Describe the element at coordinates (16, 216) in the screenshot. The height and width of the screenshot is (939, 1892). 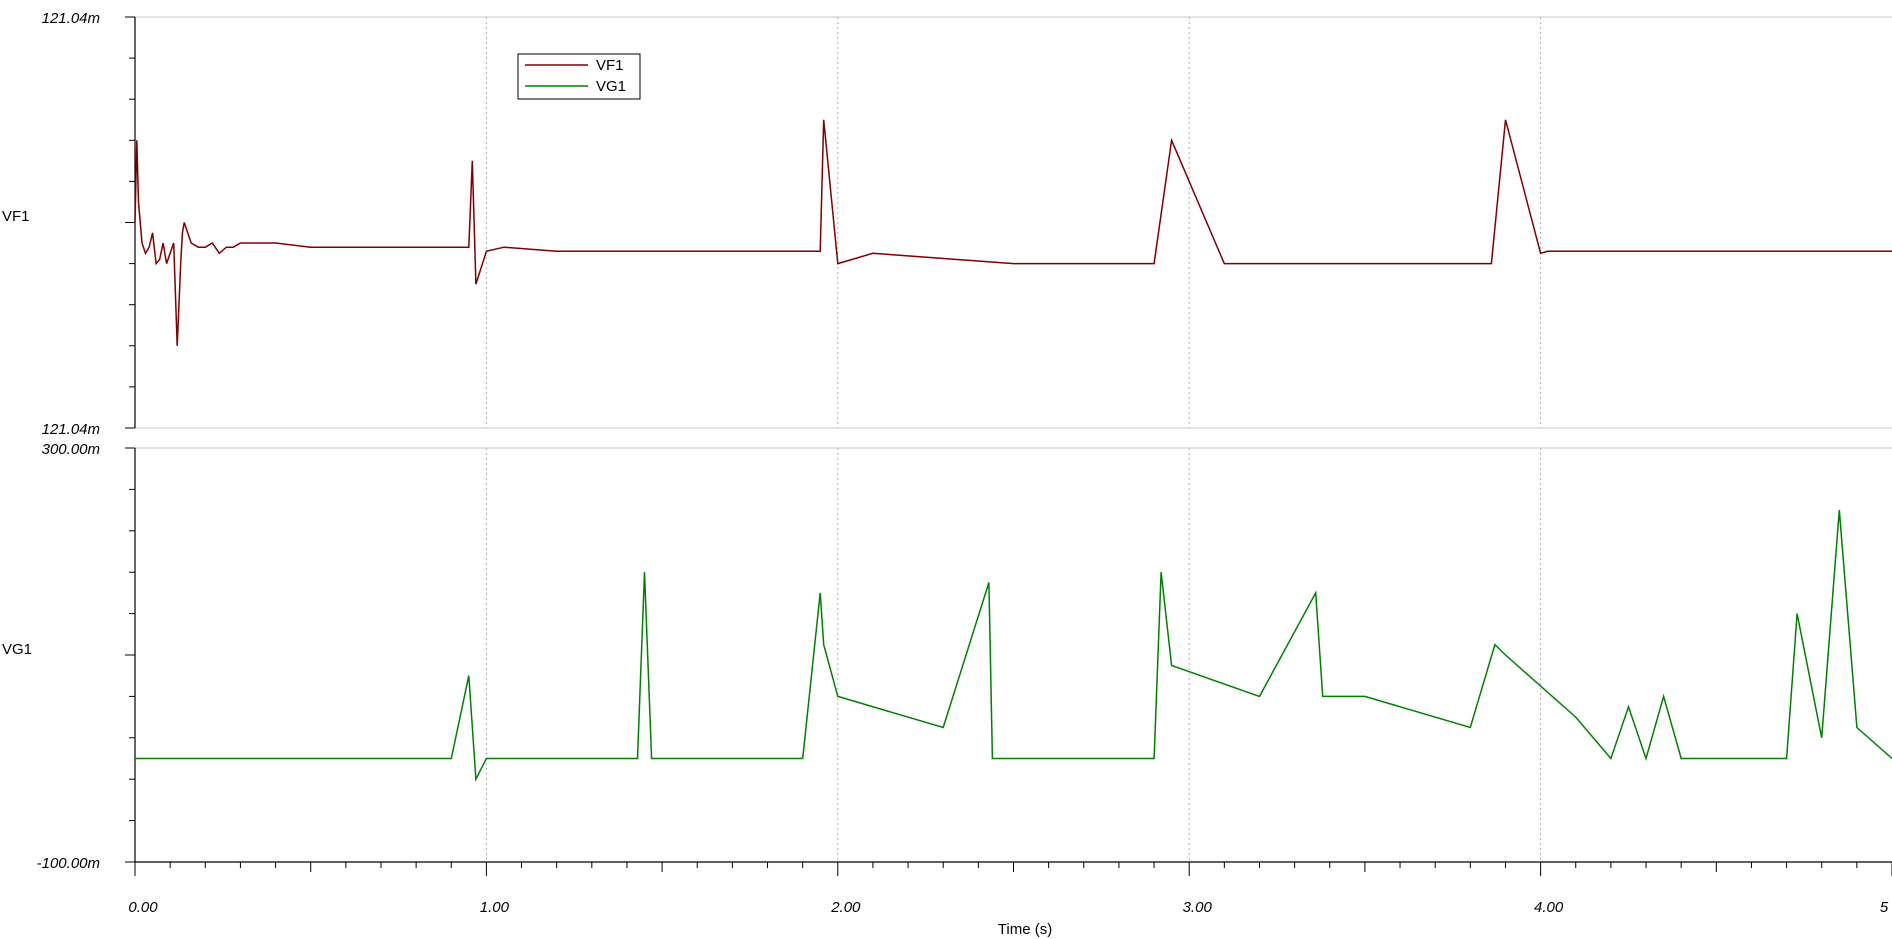
I see `top-ylabel: VF1` at that location.